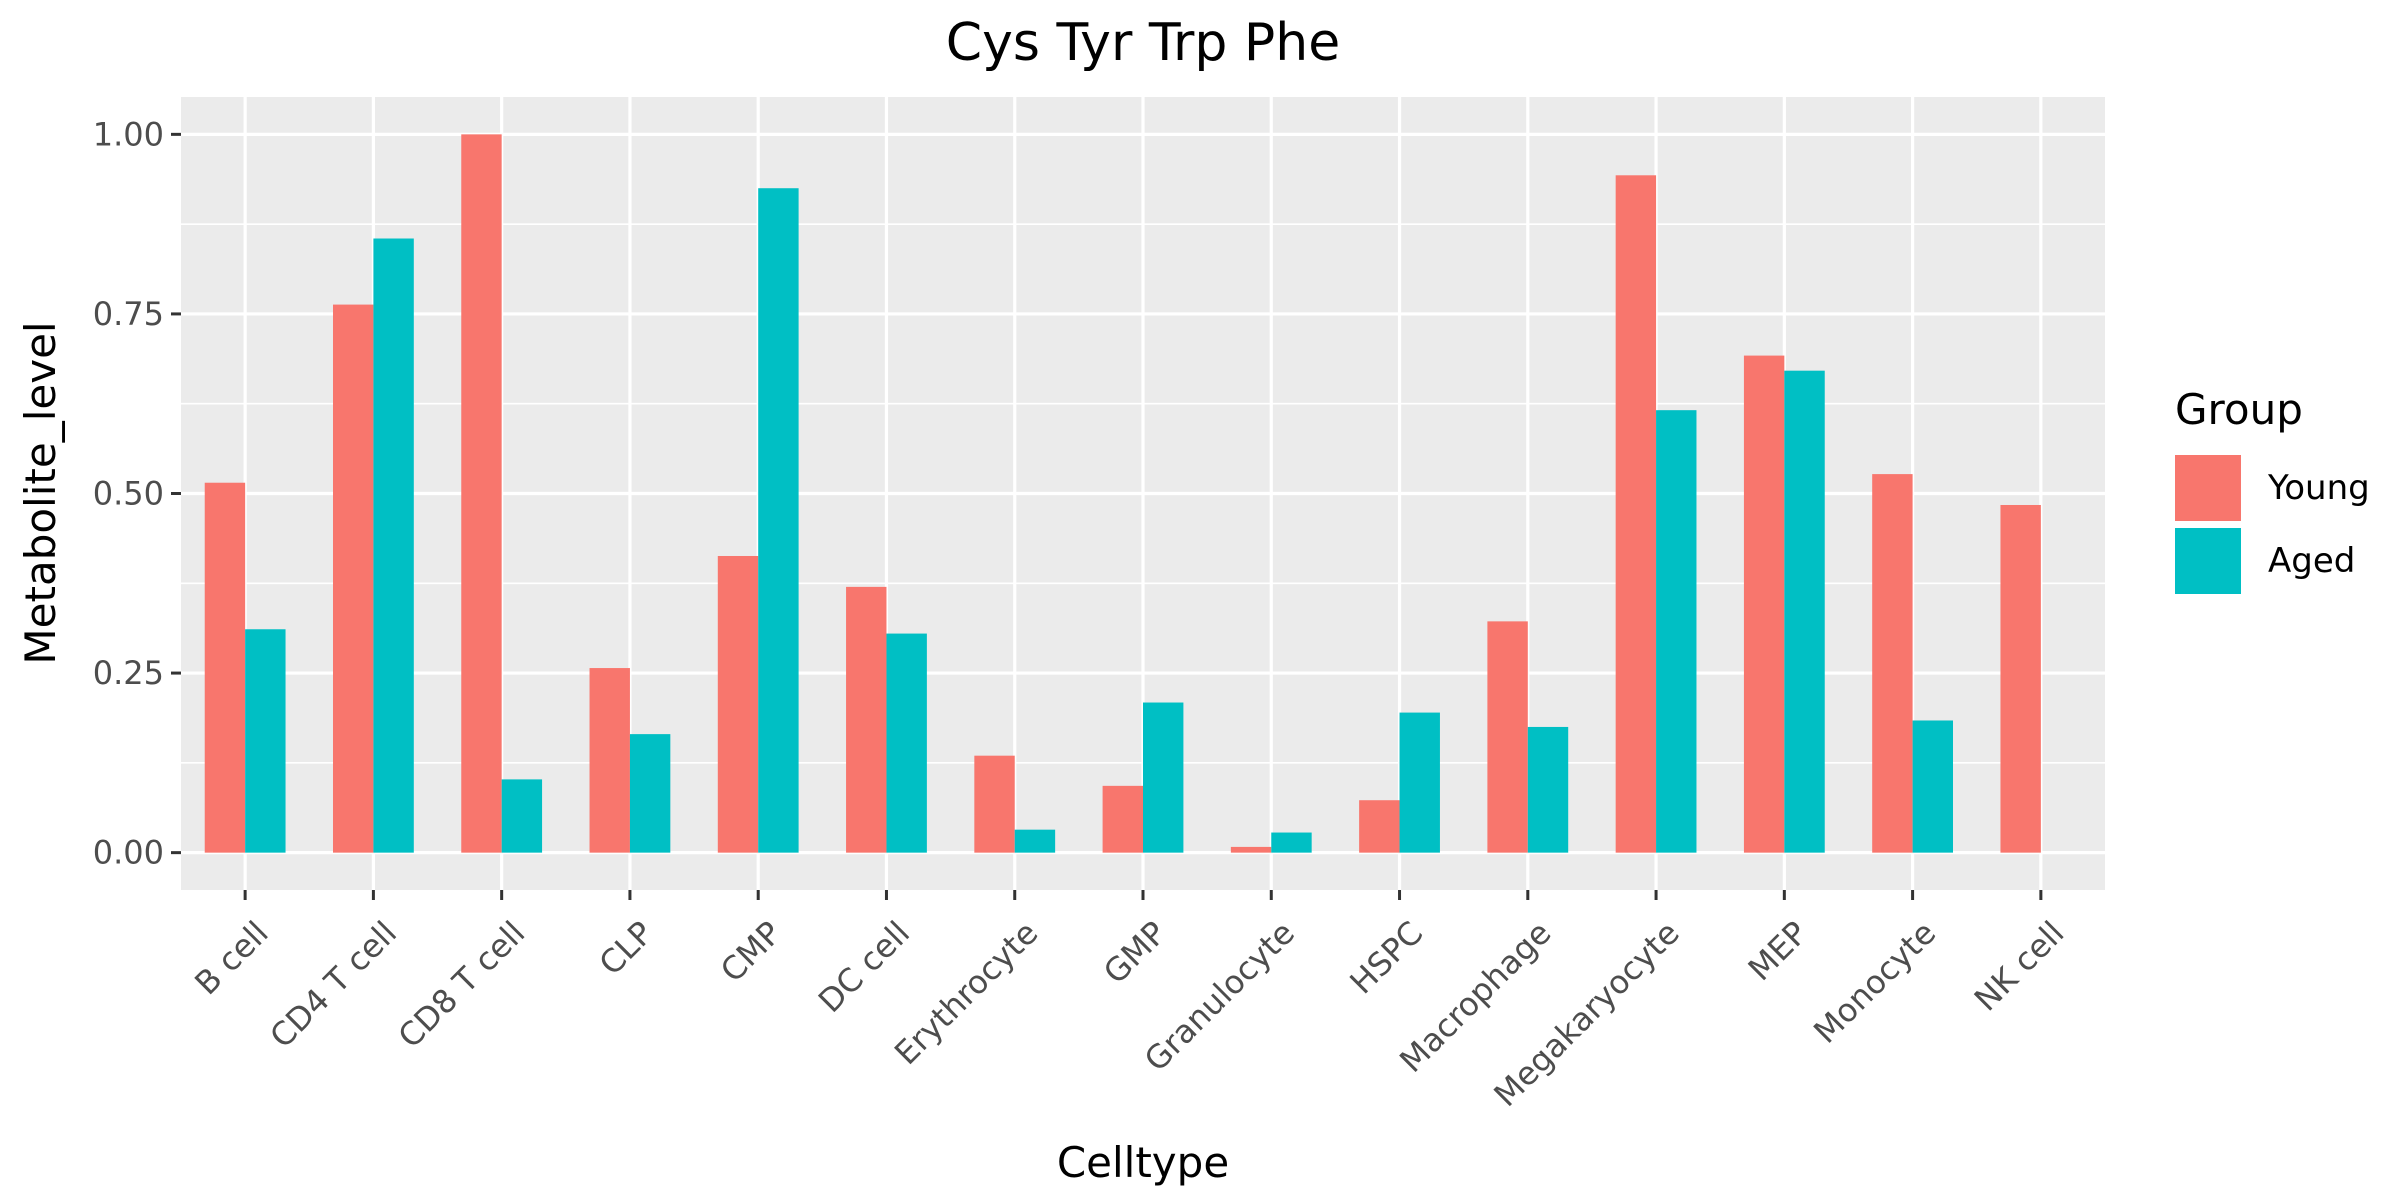  What do you see at coordinates (2019, 966) in the screenshot?
I see `x-tick-label: NK cell` at bounding box center [2019, 966].